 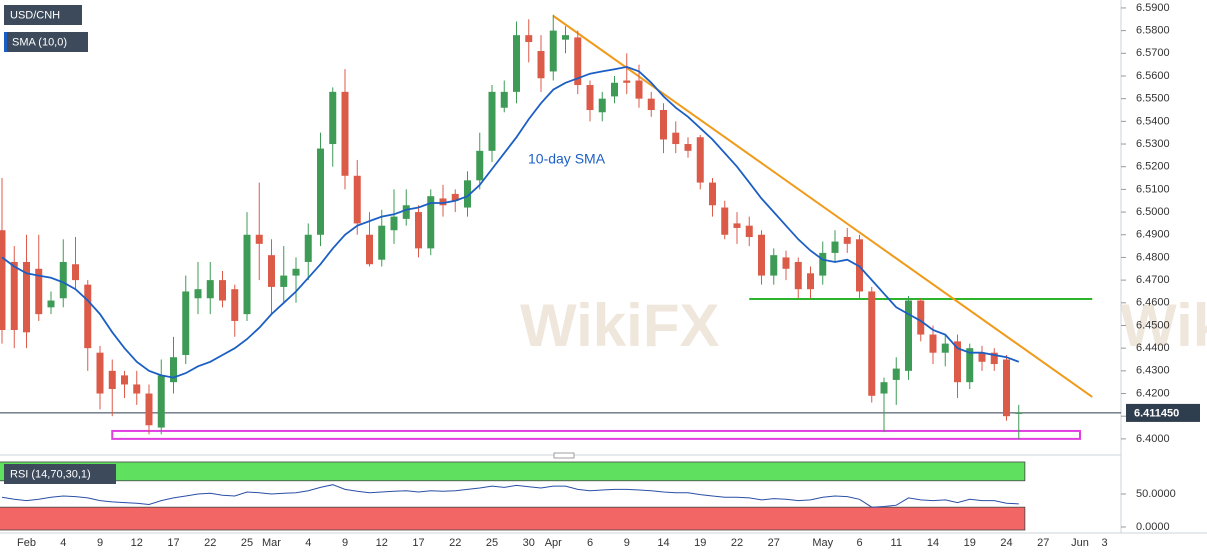 What do you see at coordinates (26, 543) in the screenshot?
I see `x-tick-label: Feb` at bounding box center [26, 543].